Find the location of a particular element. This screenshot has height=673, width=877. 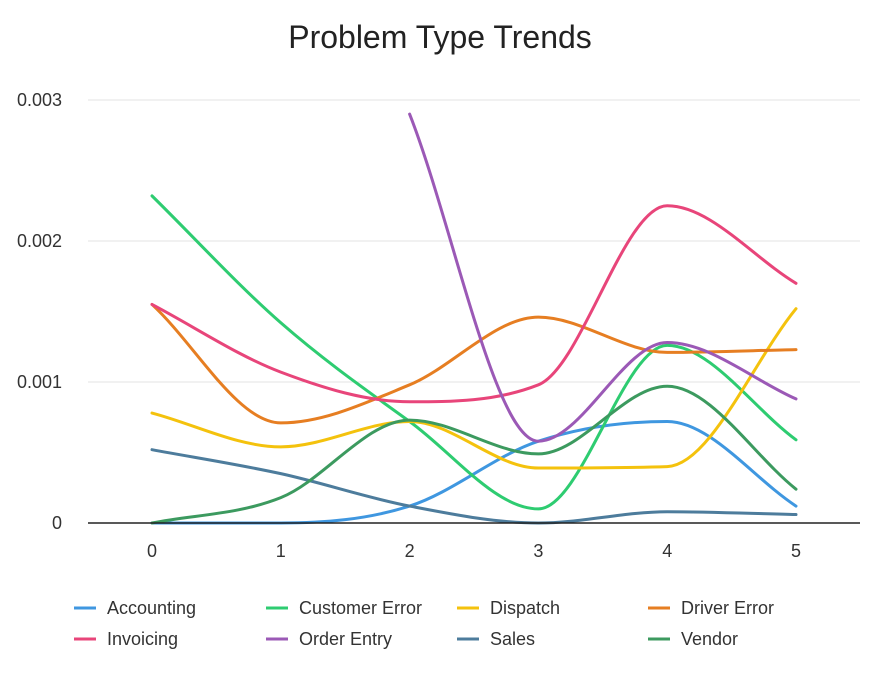

legend-label: Driver Error is located at coordinates (727, 608).